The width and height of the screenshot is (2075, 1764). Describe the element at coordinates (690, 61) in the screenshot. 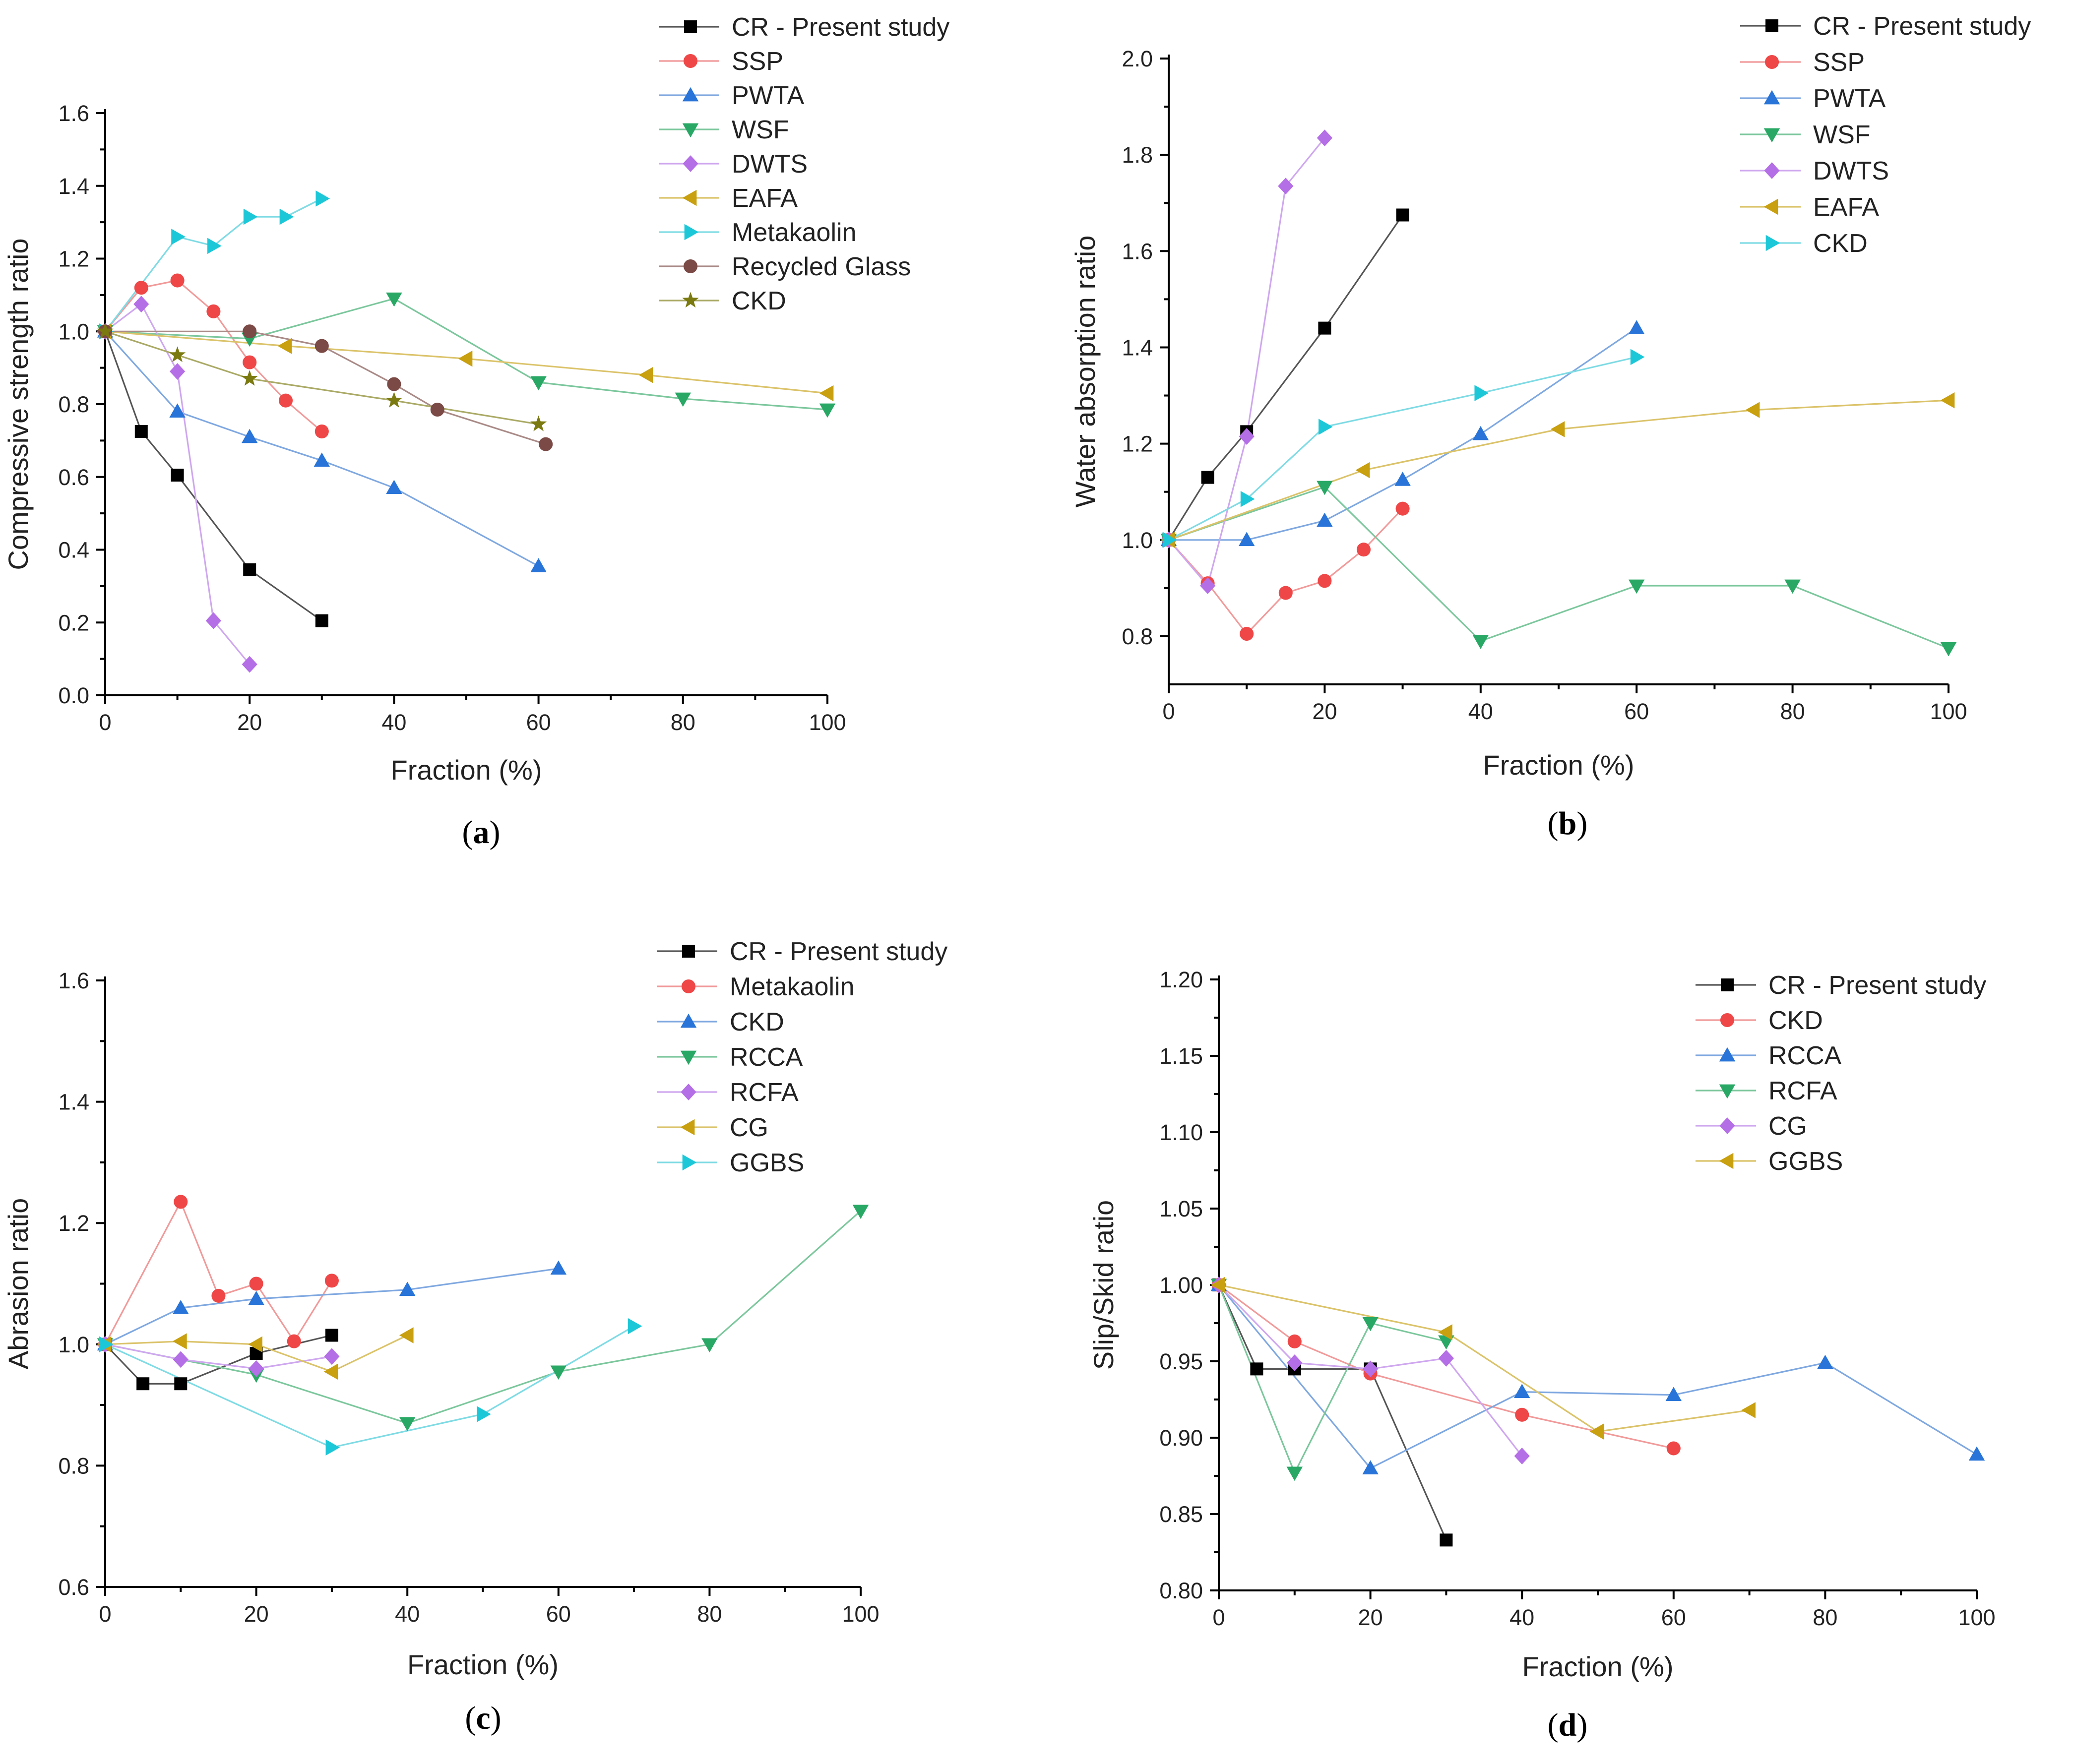

I see `legend-marker-ssp` at that location.